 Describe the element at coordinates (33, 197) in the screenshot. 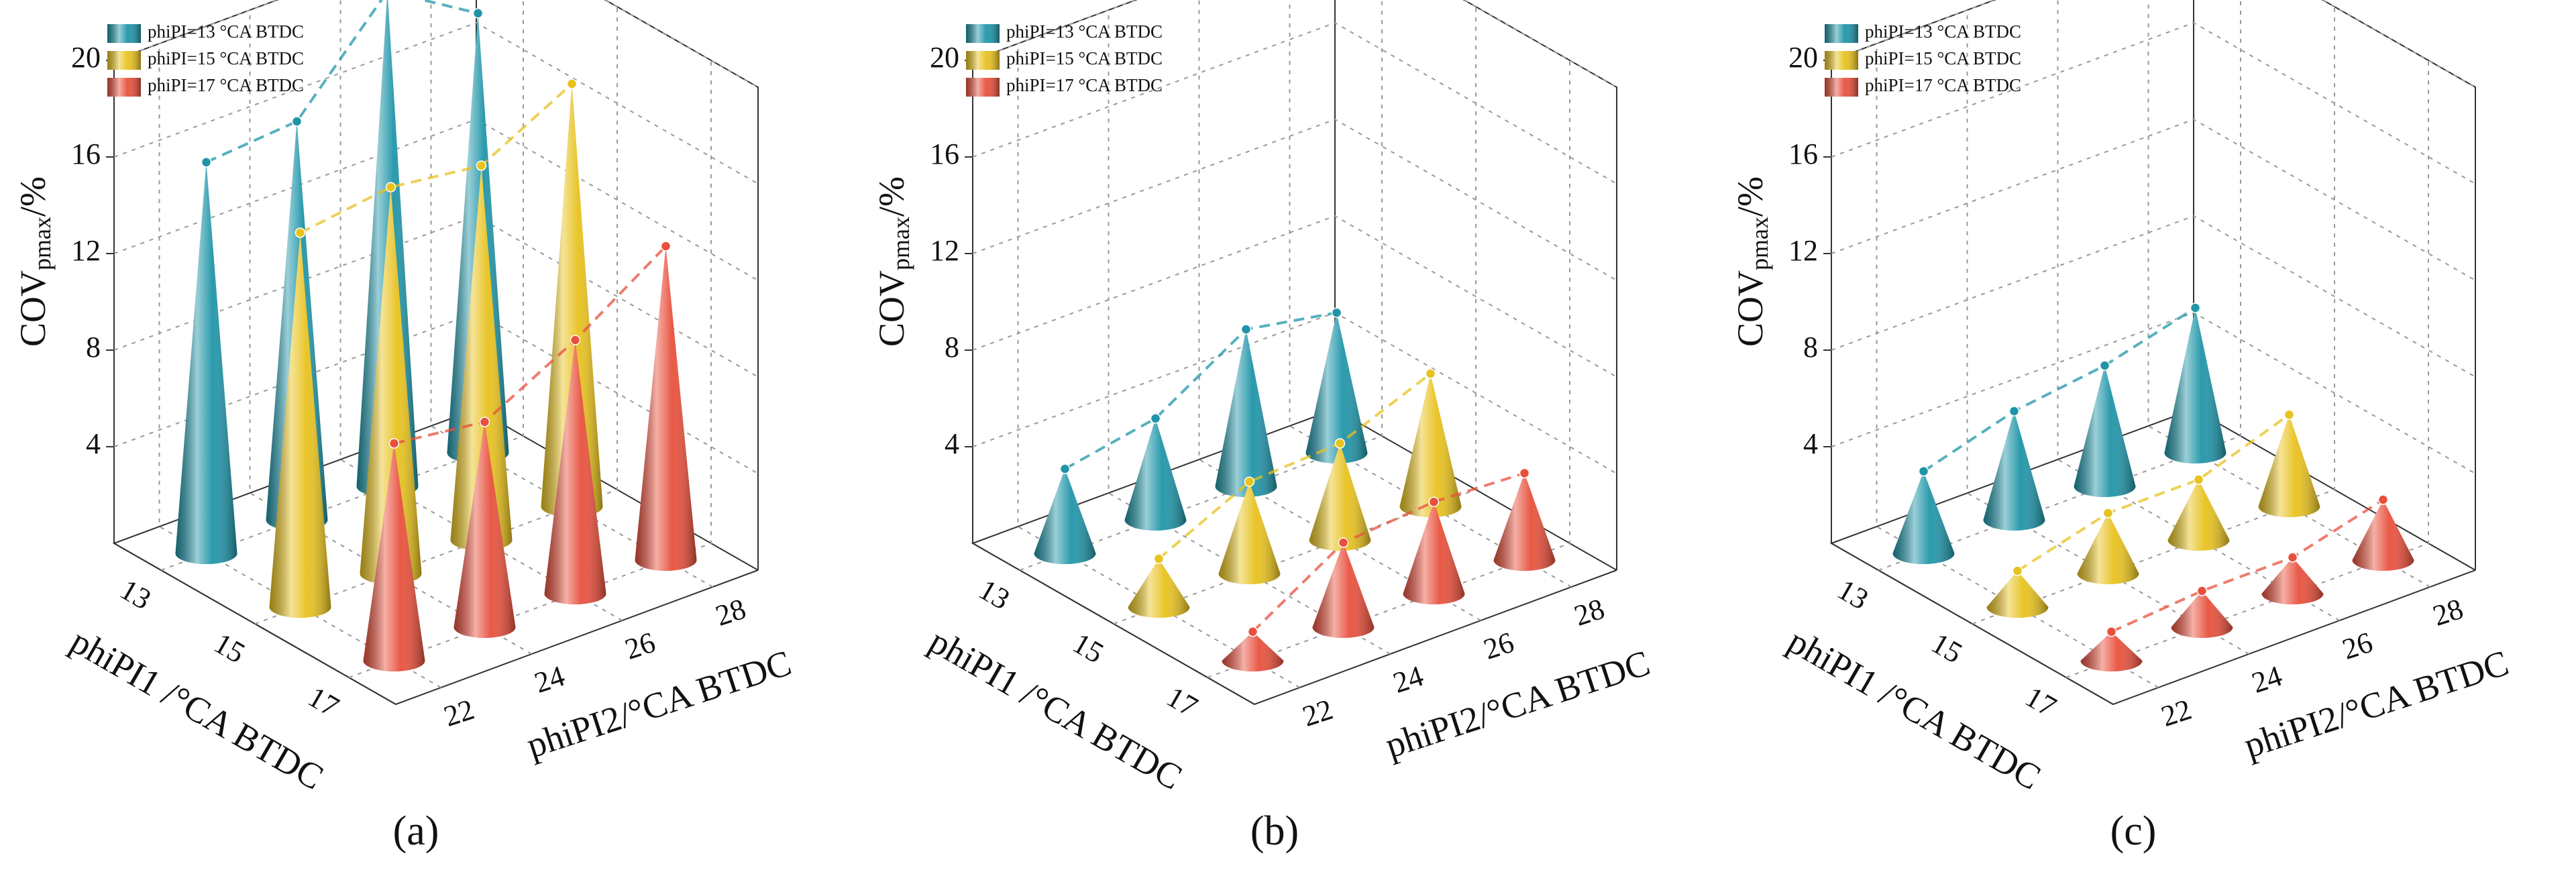

I see `y-label-unit: /%` at that location.